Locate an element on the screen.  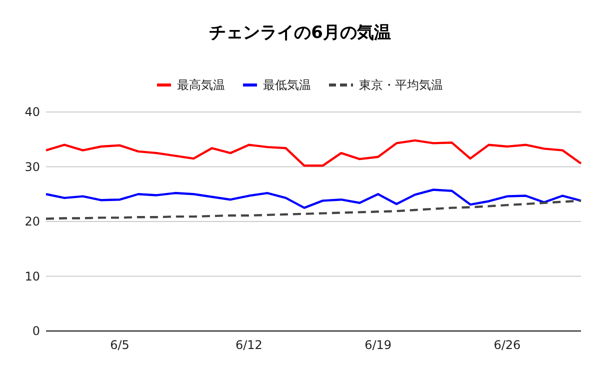
x-tick-label: 6/5 is located at coordinates (120, 345).